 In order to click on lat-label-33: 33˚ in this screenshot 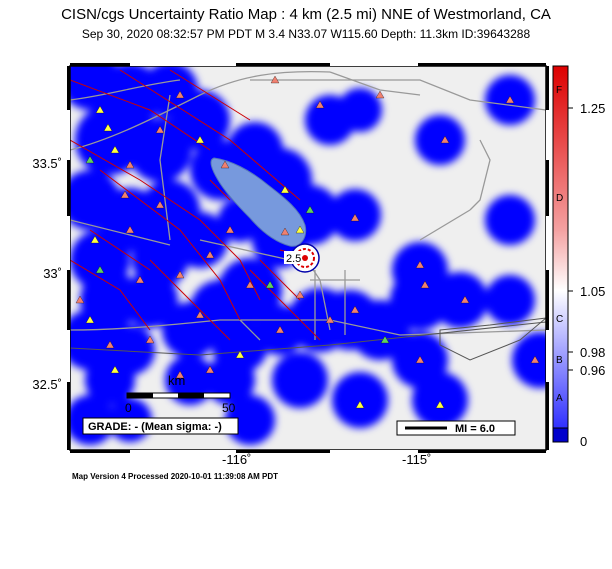, I will do `click(52, 273)`.